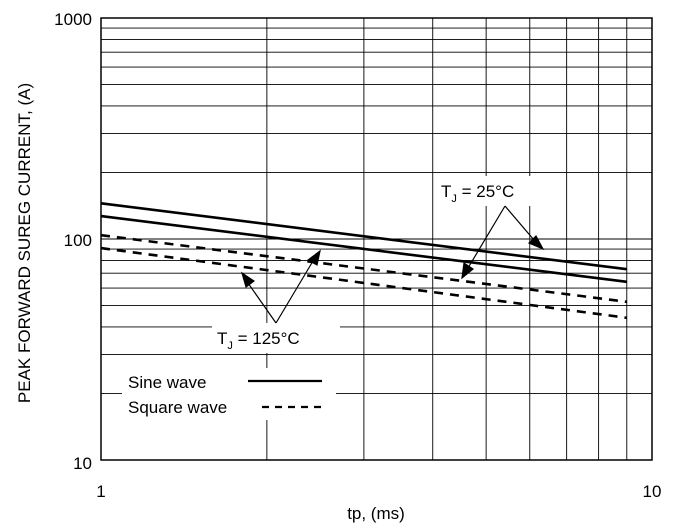 The width and height of the screenshot is (679, 525). I want to click on arrowhead-125c-left, so click(248, 280).